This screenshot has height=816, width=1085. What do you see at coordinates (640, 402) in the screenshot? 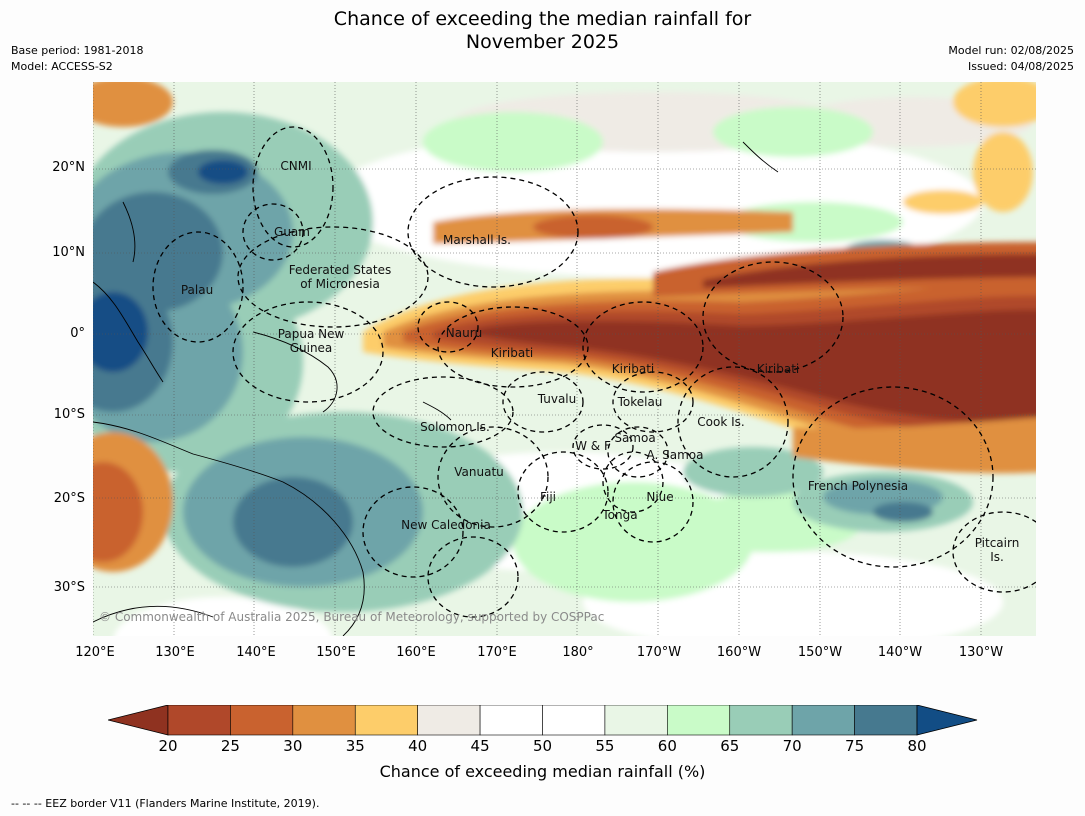
I see `region-tokelau: Tokelau` at bounding box center [640, 402].